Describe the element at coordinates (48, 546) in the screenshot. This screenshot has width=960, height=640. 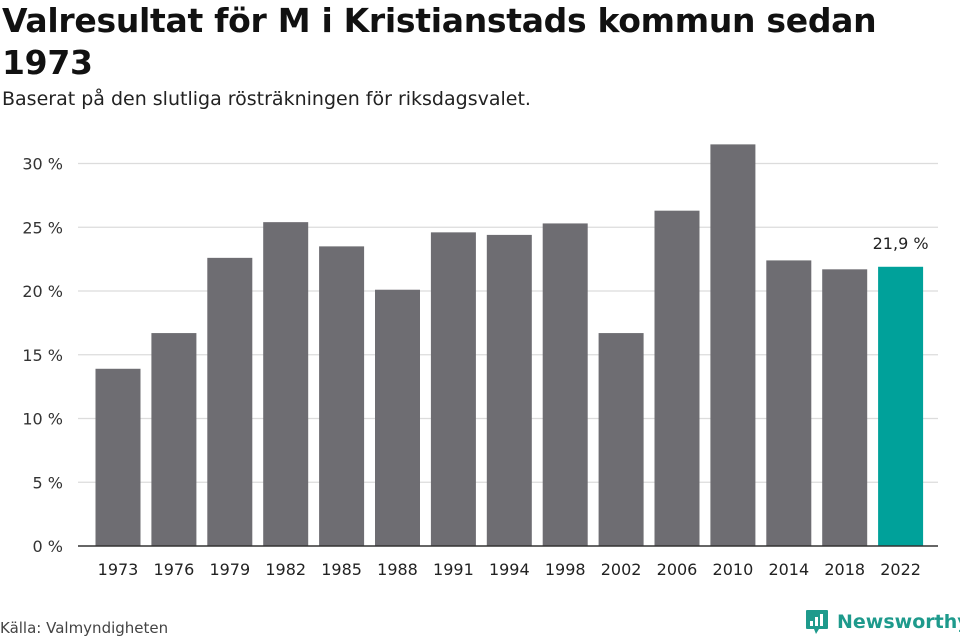
I see `y-tick-label: 0 %` at that location.